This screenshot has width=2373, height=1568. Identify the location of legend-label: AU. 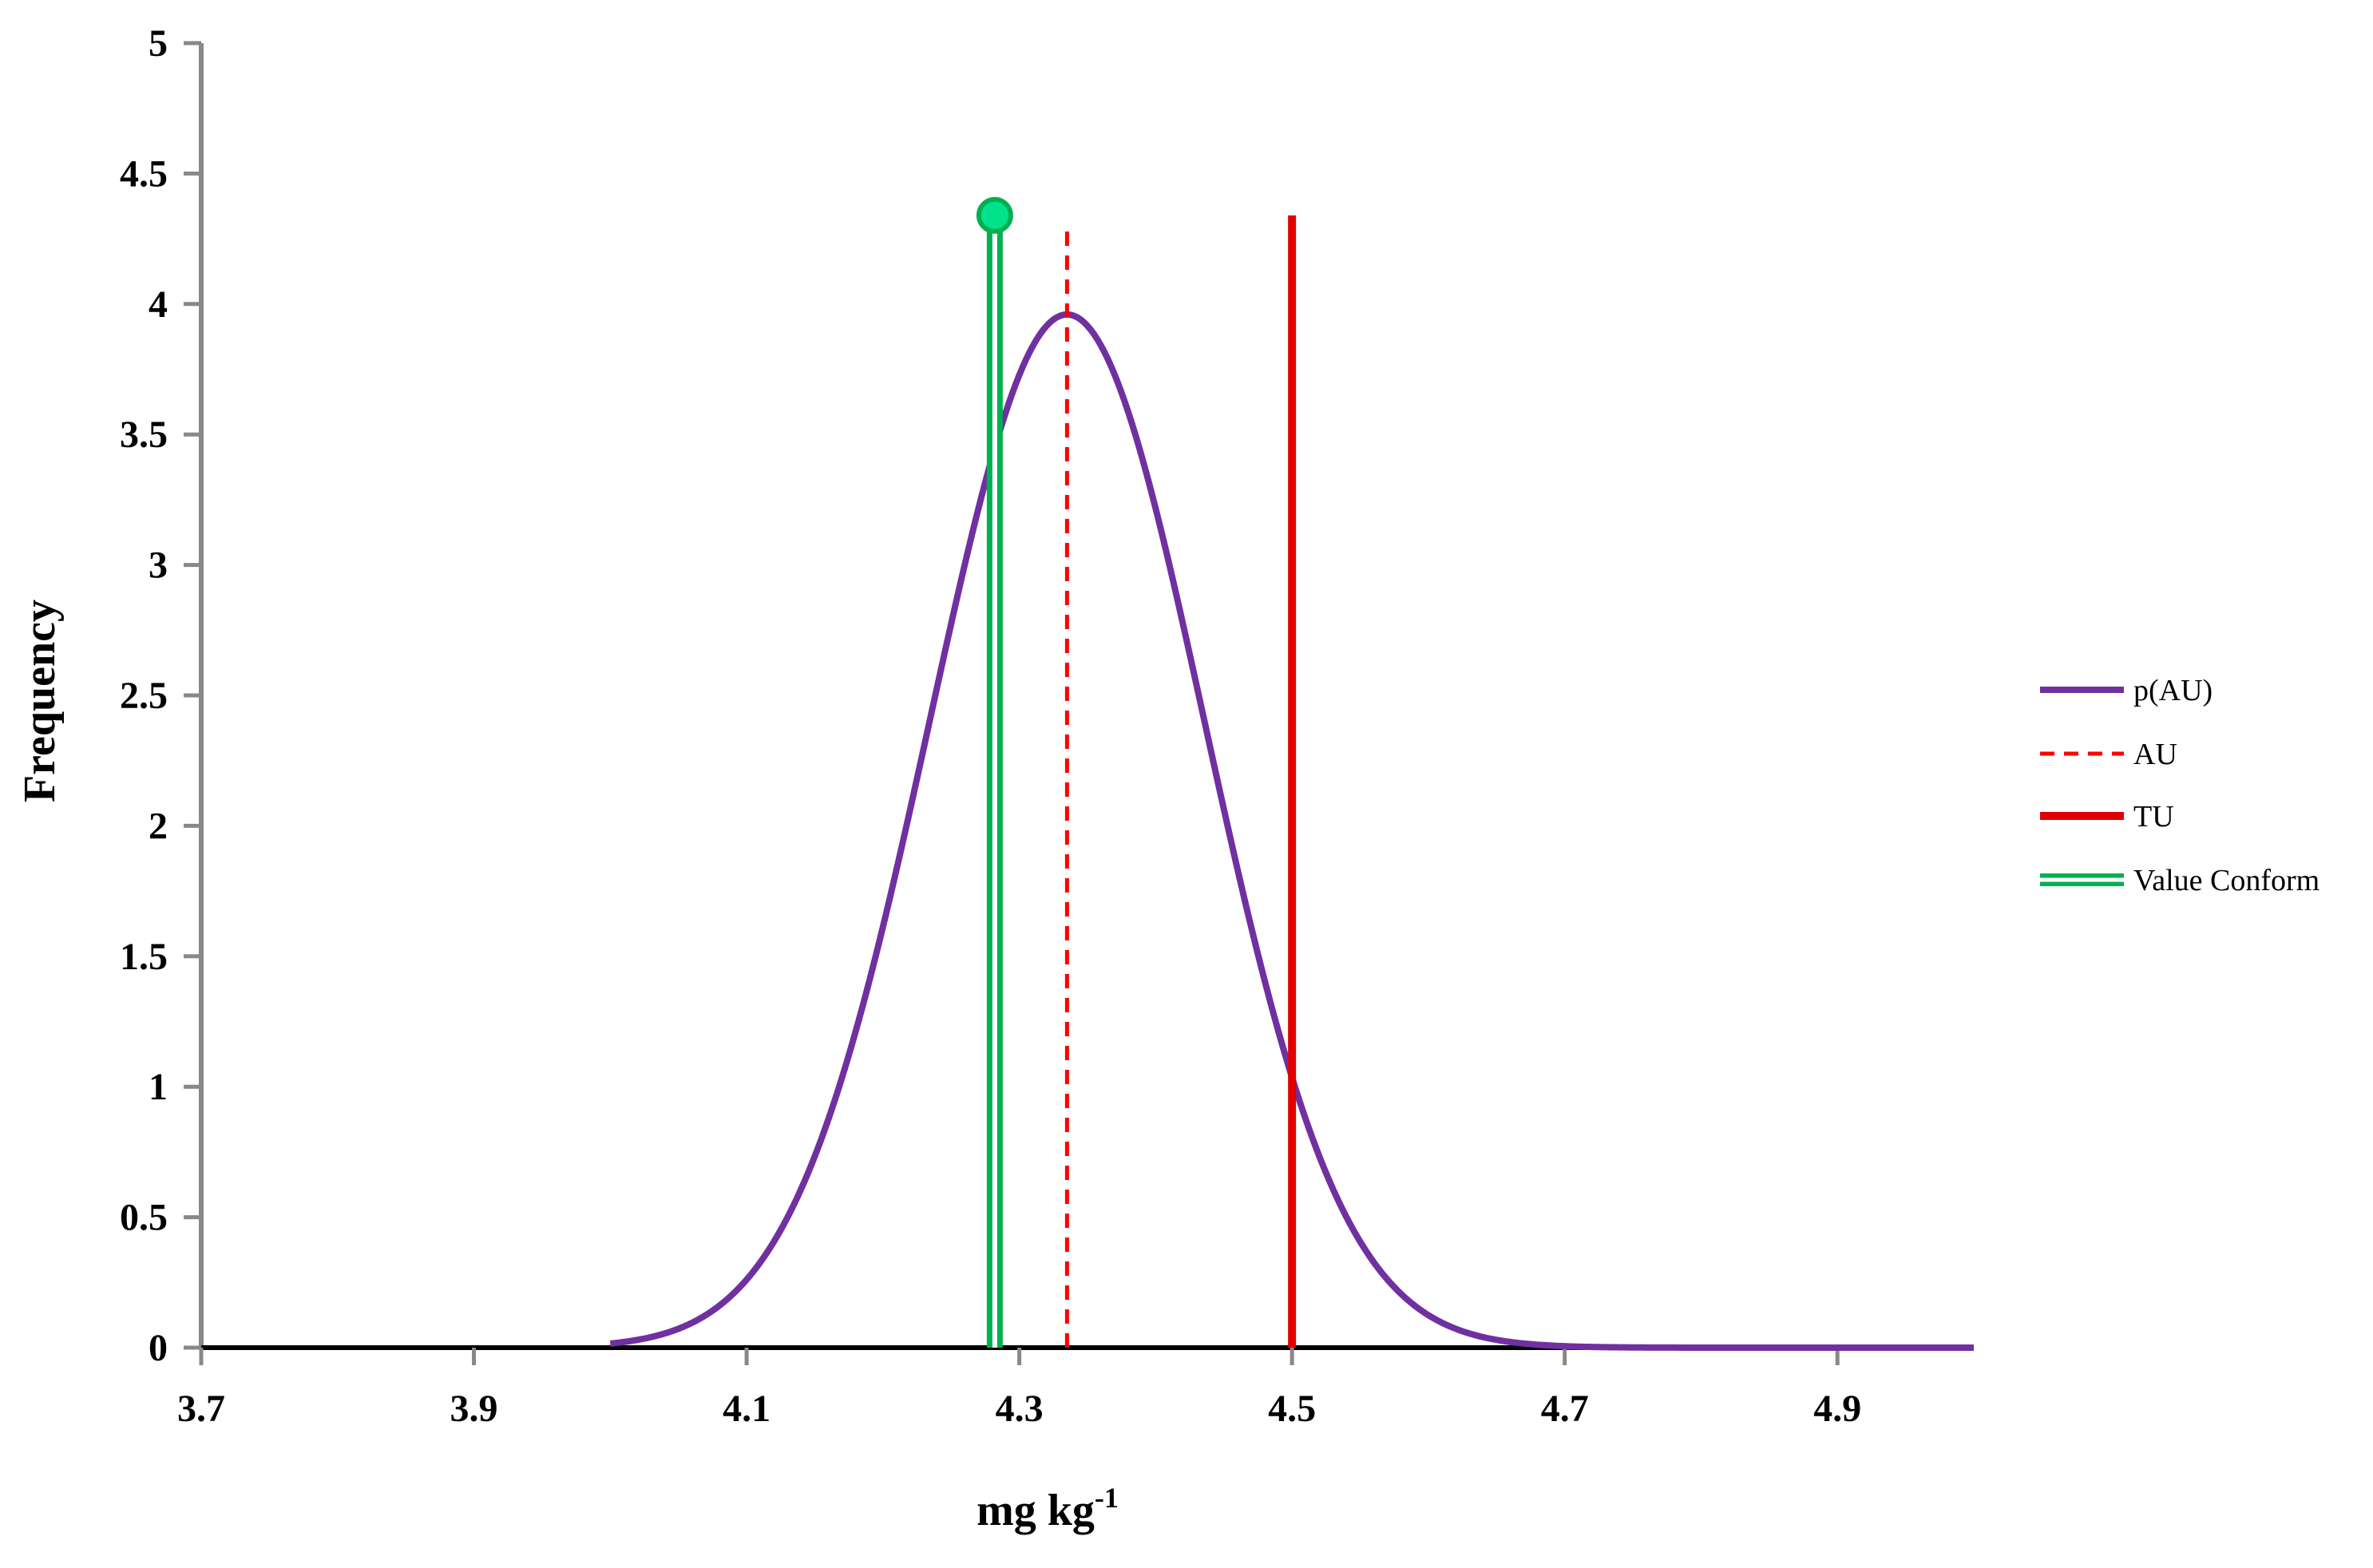
(2155, 755).